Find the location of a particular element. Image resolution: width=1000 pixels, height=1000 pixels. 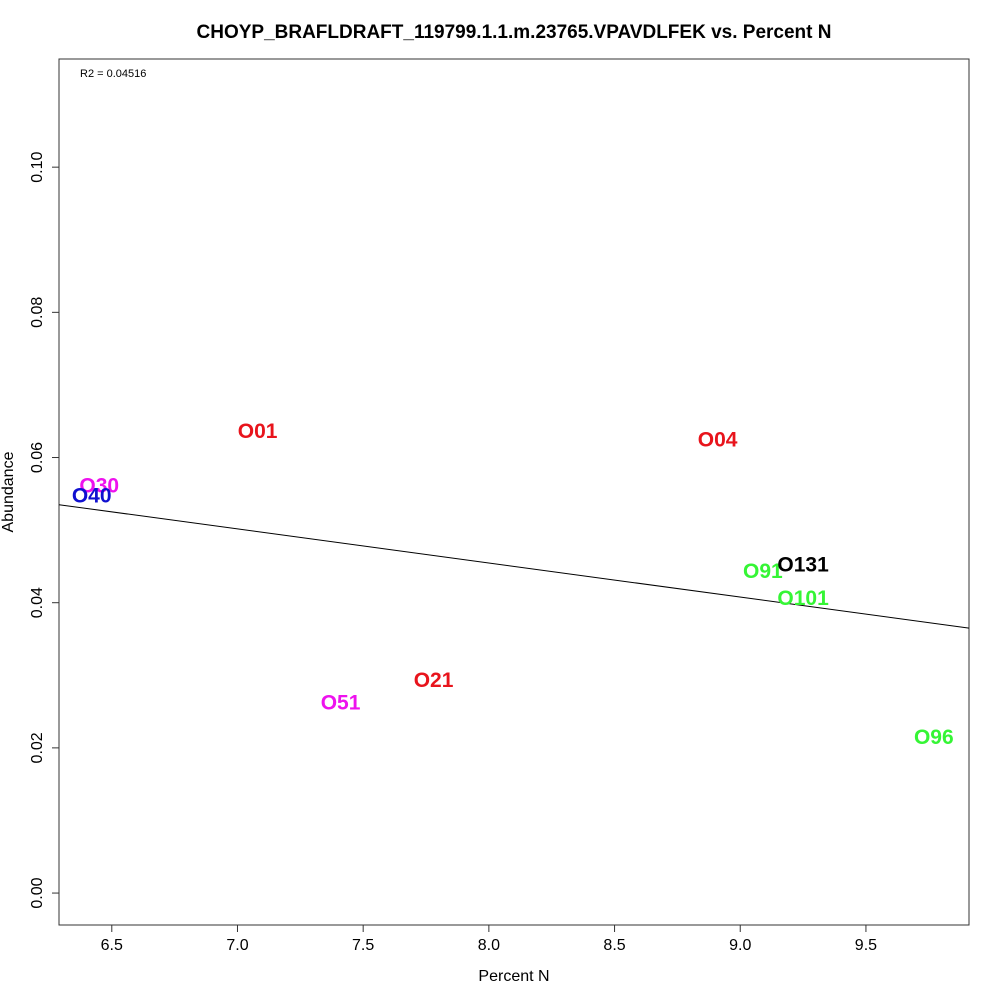

data-point-label: O21 is located at coordinates (434, 680).